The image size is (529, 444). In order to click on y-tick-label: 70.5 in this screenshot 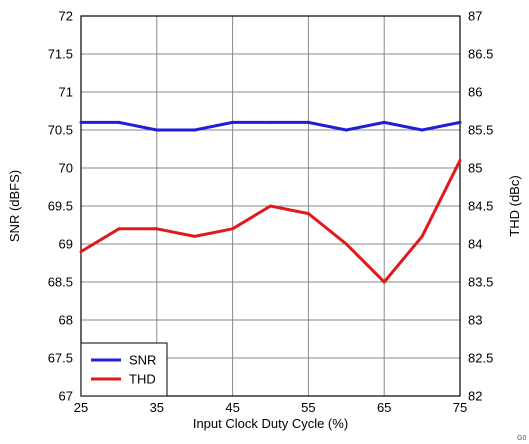, I will do `click(60, 130)`.